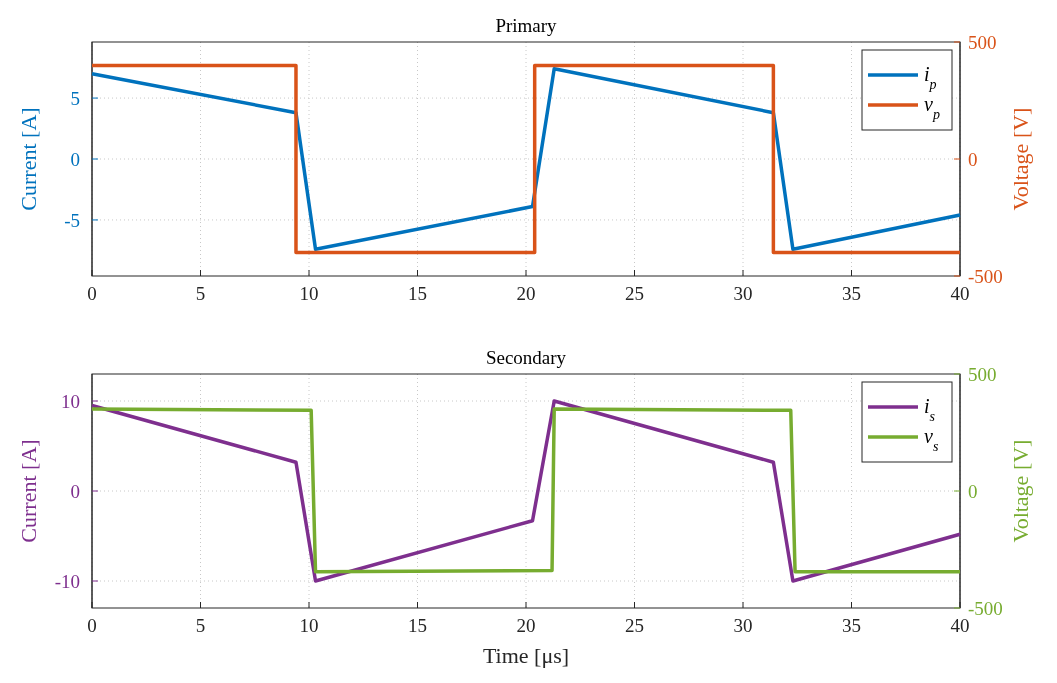 The image size is (1057, 683). I want to click on legend-label: i$_{p}$, so click(930, 77).